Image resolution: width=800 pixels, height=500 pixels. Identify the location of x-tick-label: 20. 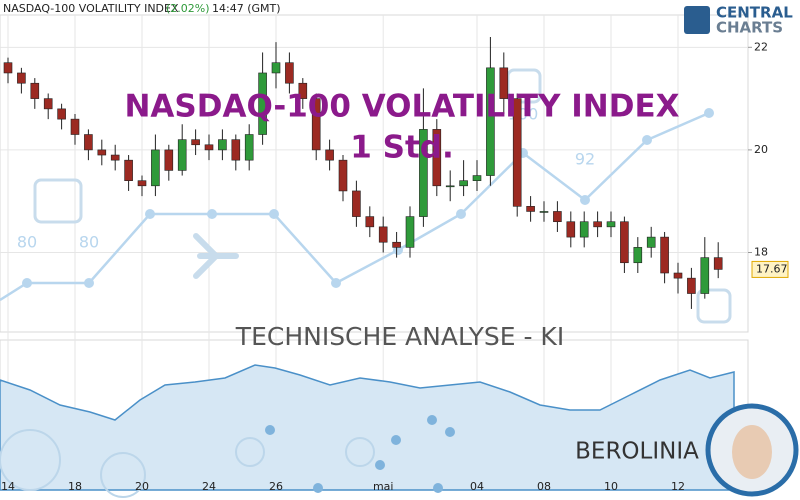
(142, 486).